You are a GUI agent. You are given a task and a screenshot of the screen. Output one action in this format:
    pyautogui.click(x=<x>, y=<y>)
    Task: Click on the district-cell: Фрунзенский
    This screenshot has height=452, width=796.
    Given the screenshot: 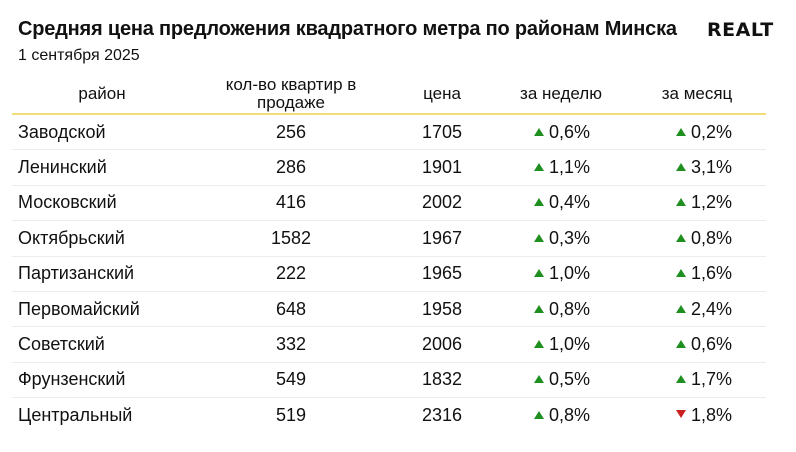 What is the action you would take?
    pyautogui.click(x=102, y=380)
    